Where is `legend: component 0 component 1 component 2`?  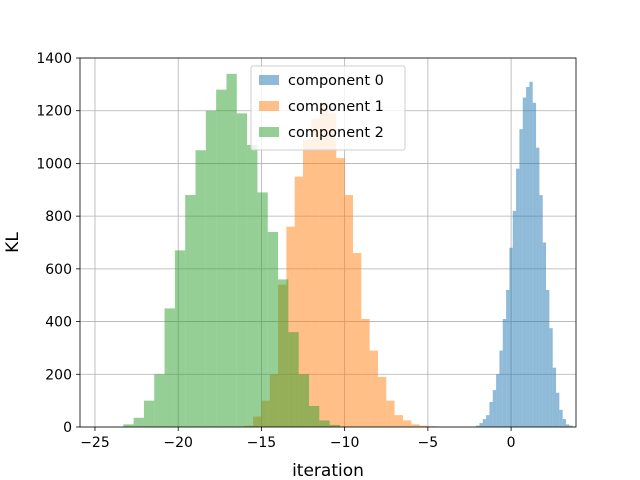 legend: component 0 component 1 component 2 is located at coordinates (328, 108).